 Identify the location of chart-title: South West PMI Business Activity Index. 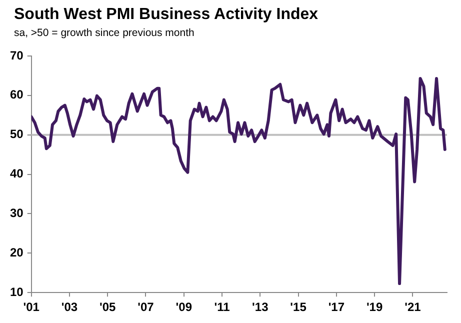
(166, 15).